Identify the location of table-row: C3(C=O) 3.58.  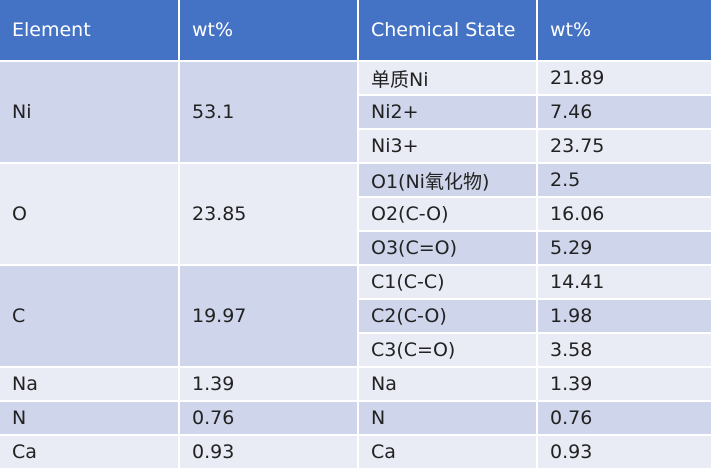
(355, 350).